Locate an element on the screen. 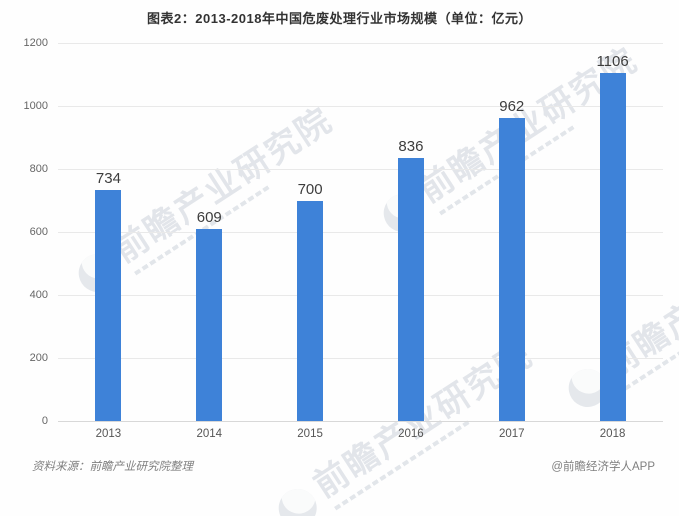 This screenshot has width=679, height=516. y-axis-tick-label: 1200 is located at coordinates (35, 43).